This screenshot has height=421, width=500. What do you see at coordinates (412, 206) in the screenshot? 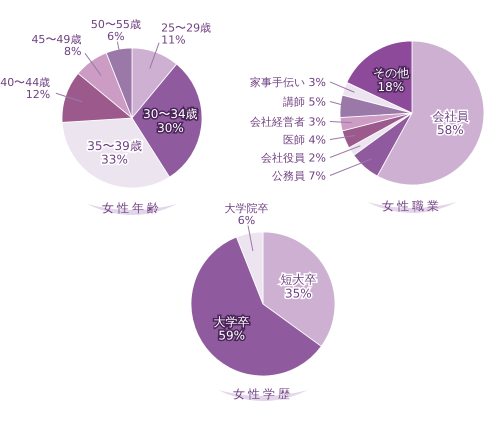
I see `text: 女性職業` at bounding box center [412, 206].